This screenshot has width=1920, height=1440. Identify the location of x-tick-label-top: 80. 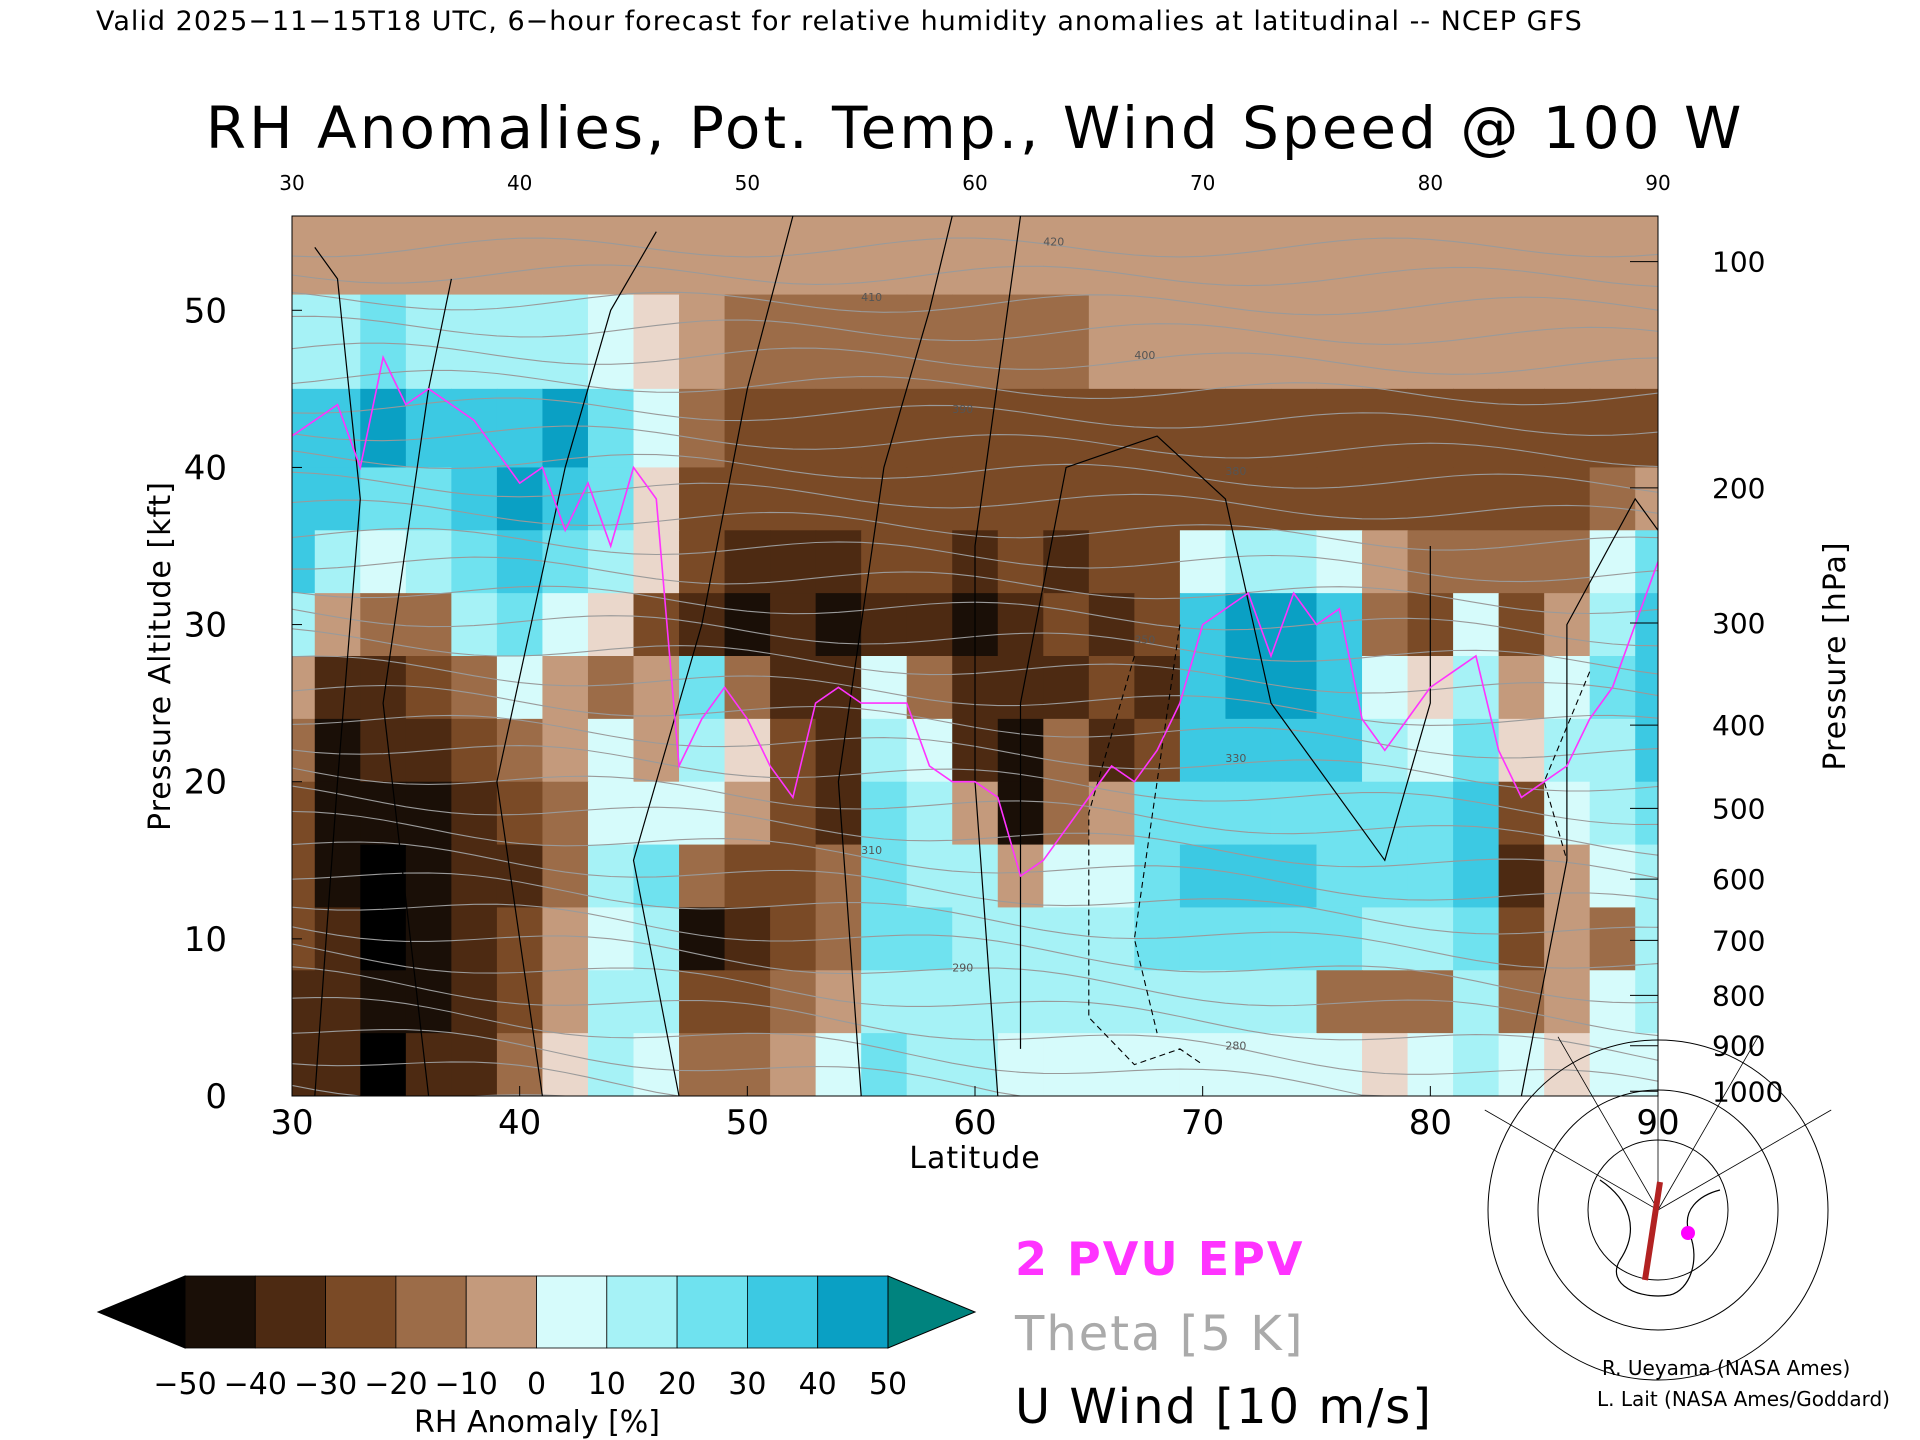
(1430, 183).